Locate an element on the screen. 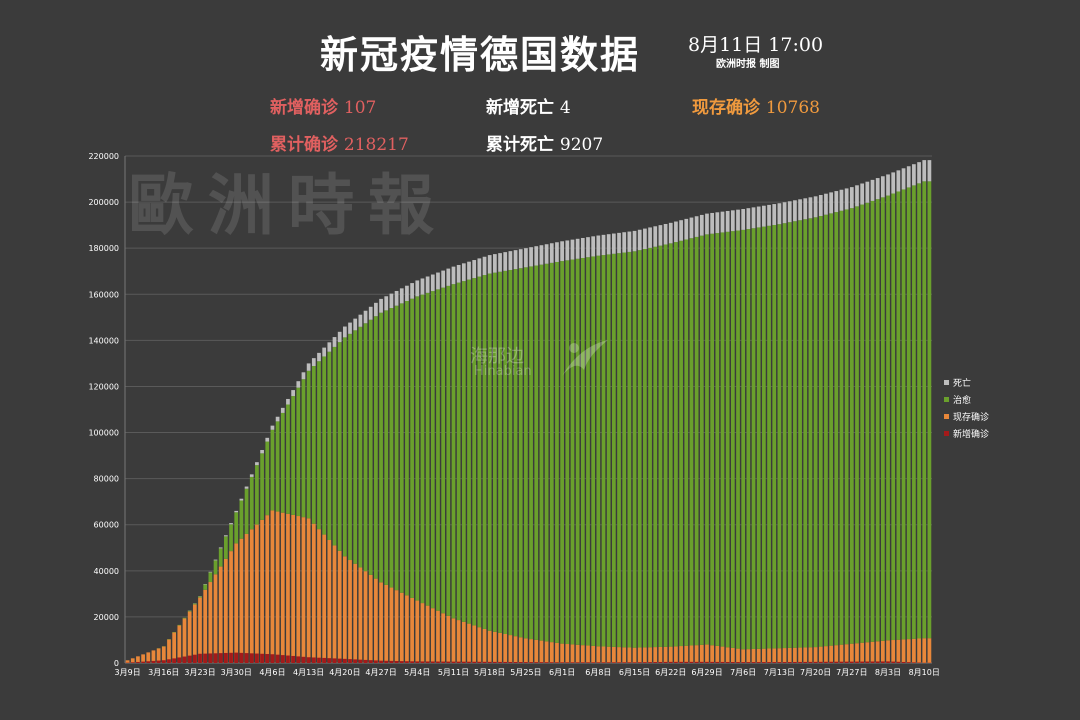  chart-legend: 死亡 治愈 现存确诊 新增确诊 is located at coordinates (966, 408).